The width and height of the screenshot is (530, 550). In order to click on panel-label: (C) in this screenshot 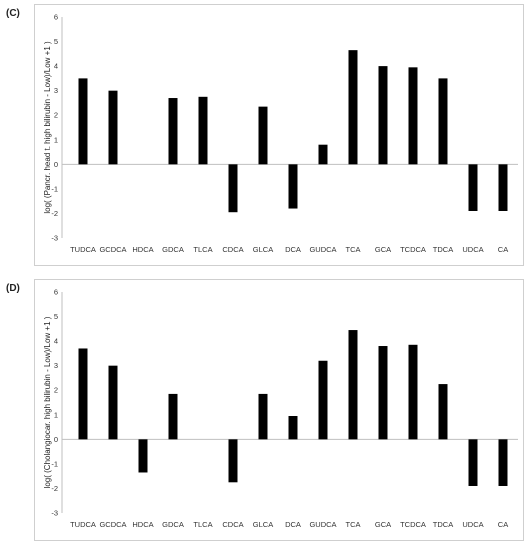, I will do `click(13, 13)`.